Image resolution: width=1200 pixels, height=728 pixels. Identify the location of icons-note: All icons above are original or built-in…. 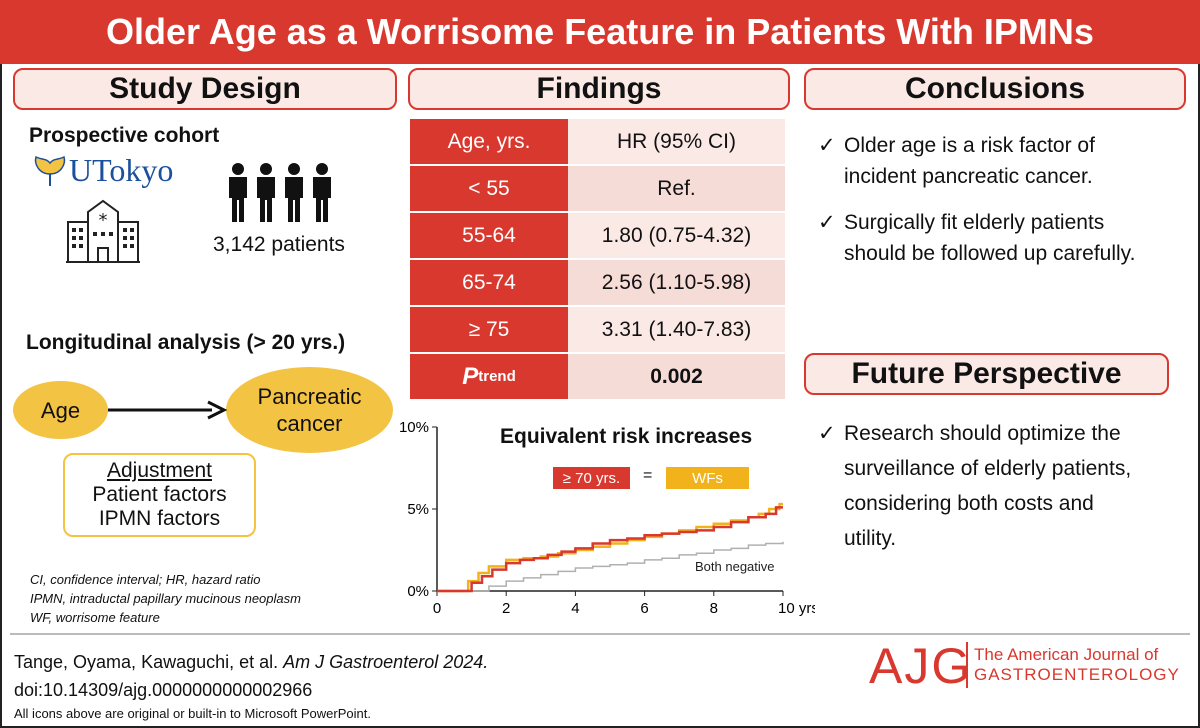
(192, 713).